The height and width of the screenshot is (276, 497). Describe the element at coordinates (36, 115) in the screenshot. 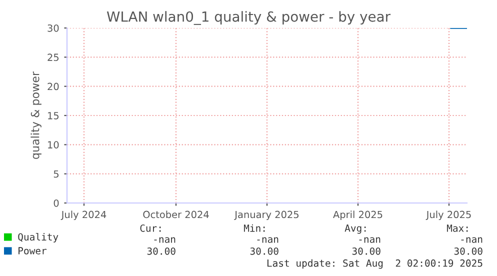

I see `y-axis-title: quality & power` at that location.